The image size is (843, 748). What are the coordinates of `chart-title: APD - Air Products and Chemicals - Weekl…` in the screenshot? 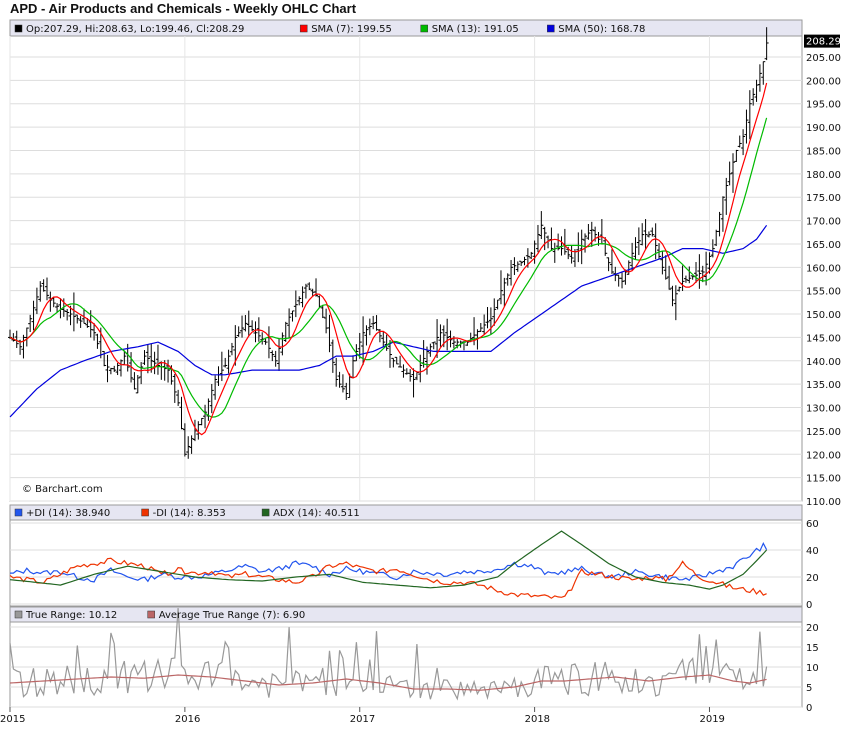 It's located at (183, 8).